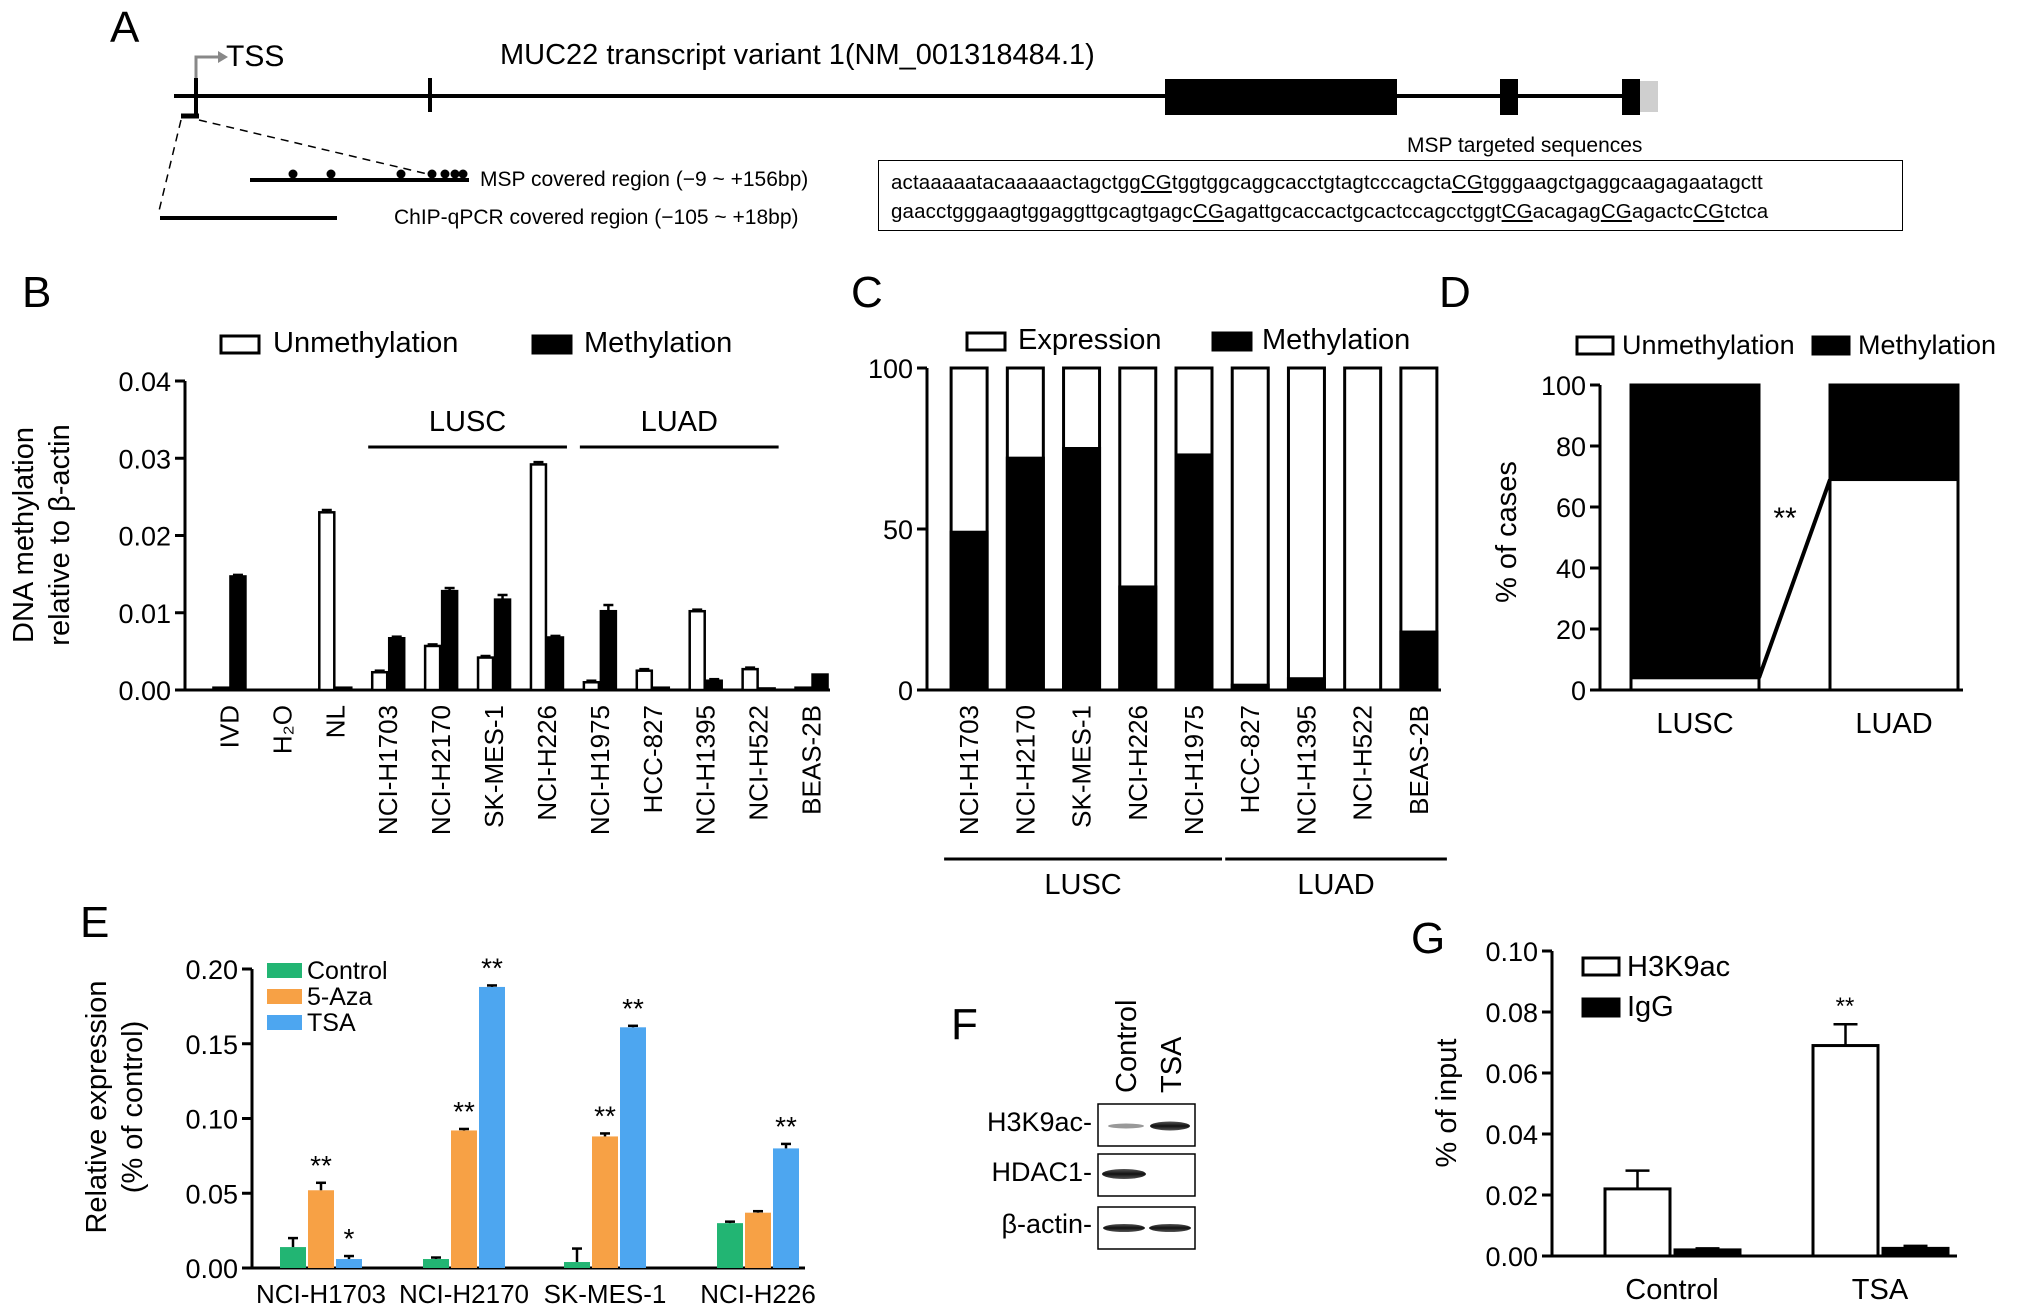 This screenshot has width=2032, height=1313. What do you see at coordinates (144, 382) in the screenshot?
I see `b-tick-label: 0.04` at bounding box center [144, 382].